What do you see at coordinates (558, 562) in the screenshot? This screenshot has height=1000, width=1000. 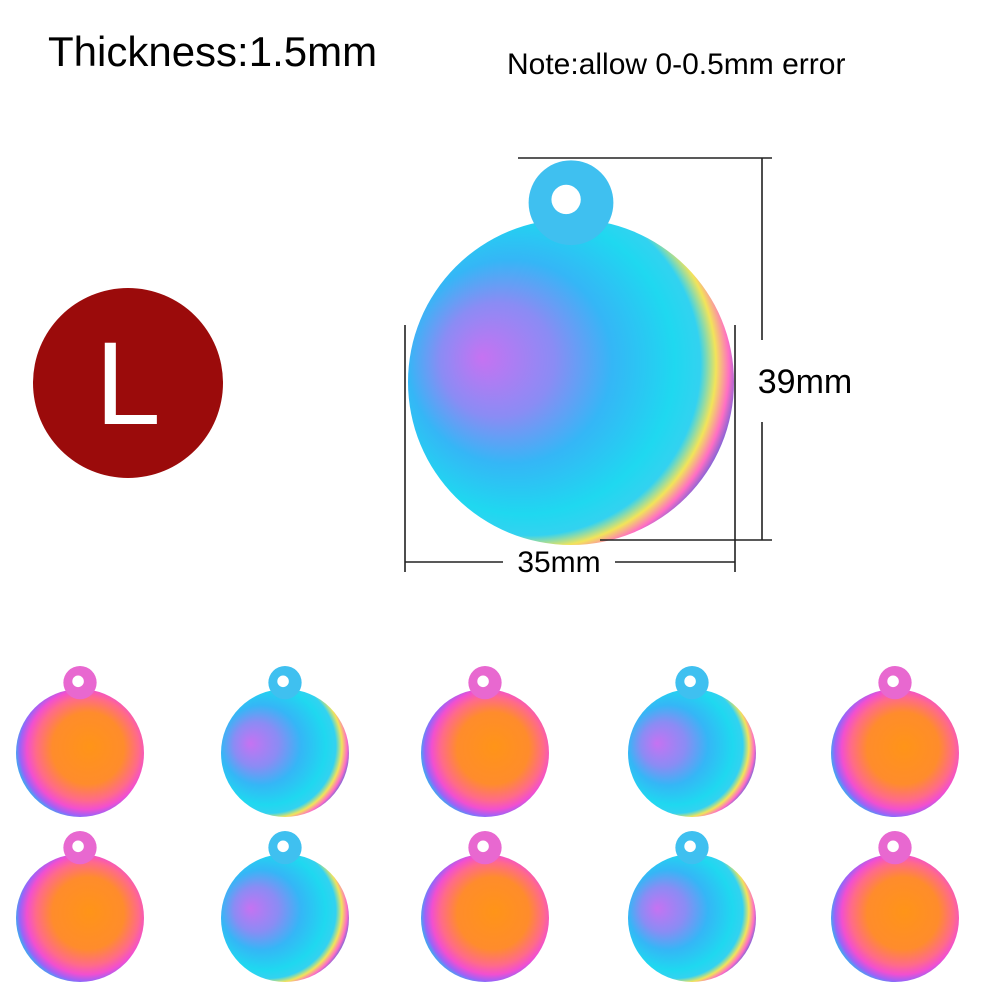 I see `width-label: 35mm` at bounding box center [558, 562].